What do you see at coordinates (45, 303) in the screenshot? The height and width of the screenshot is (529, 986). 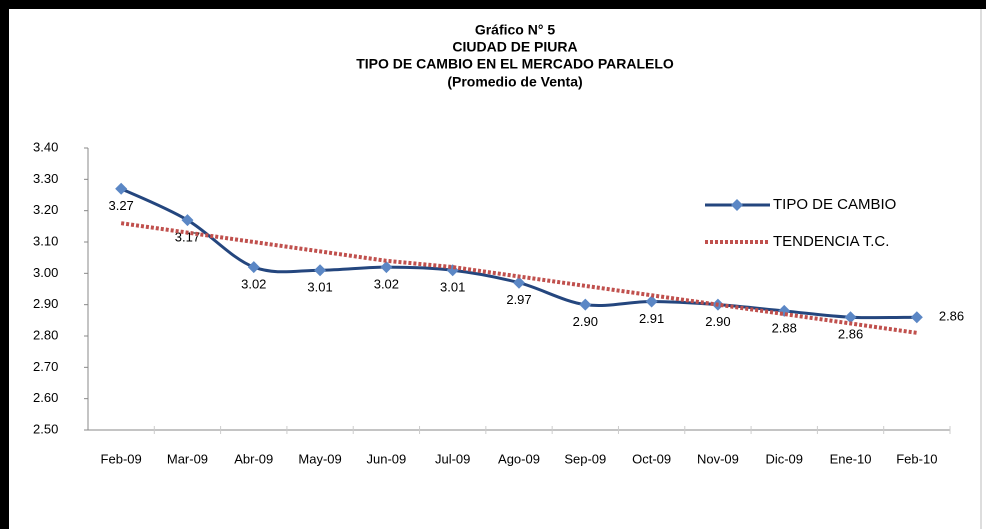 I see `y-tick-label: 2.90` at bounding box center [45, 303].